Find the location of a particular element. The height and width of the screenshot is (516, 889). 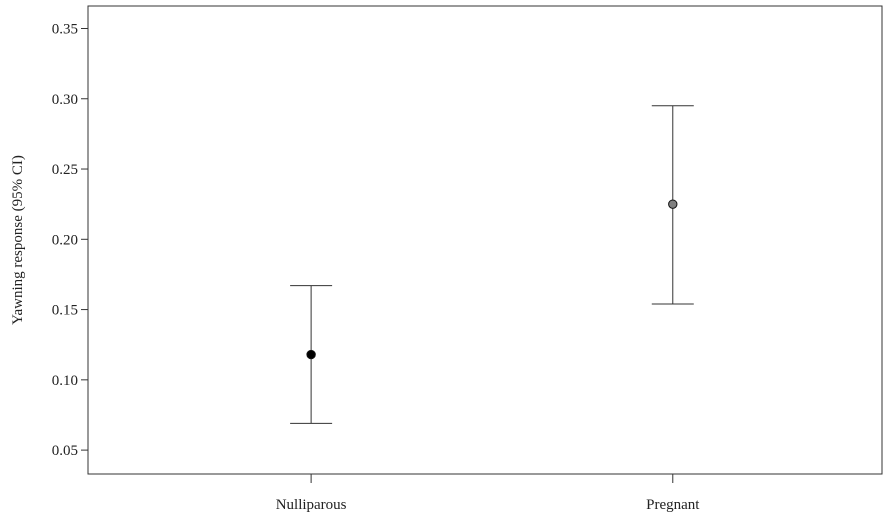

y-tick-label: 0.25 is located at coordinates (65, 170).